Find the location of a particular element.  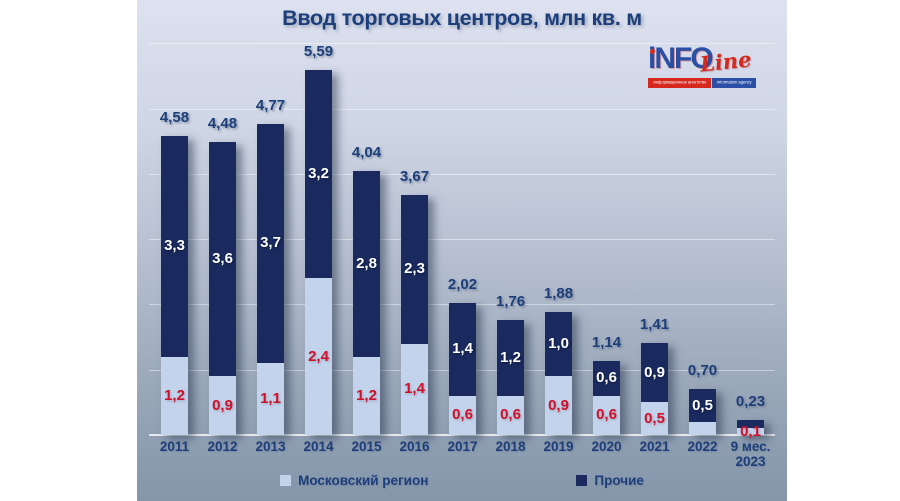

bar-others-value-label: 3,3 is located at coordinates (174, 246).